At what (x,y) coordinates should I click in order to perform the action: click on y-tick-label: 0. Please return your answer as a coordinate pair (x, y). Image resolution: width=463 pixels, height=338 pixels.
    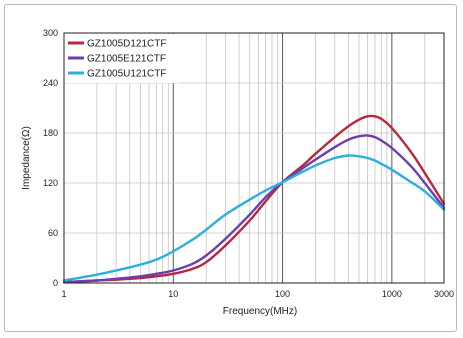
    Looking at the image, I should click on (55, 283).